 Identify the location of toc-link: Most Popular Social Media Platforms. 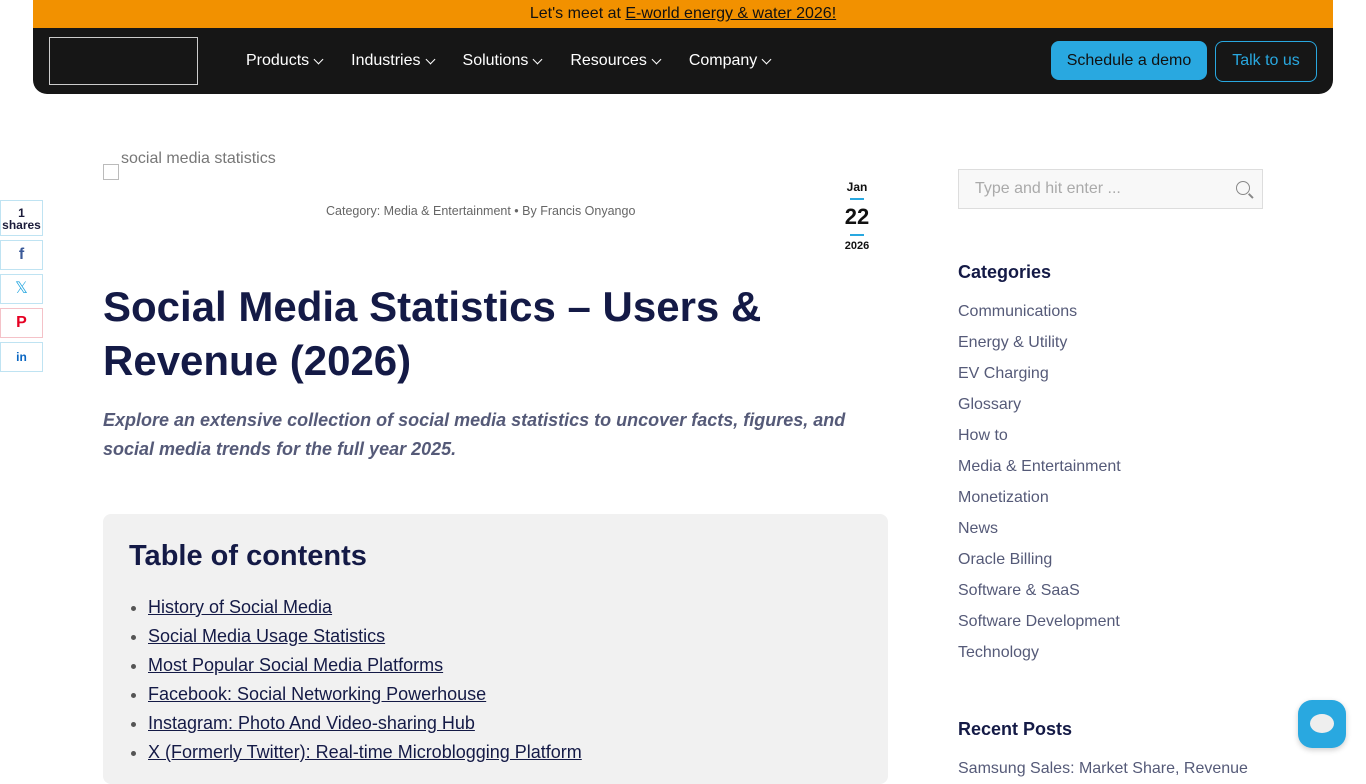
(296, 665).